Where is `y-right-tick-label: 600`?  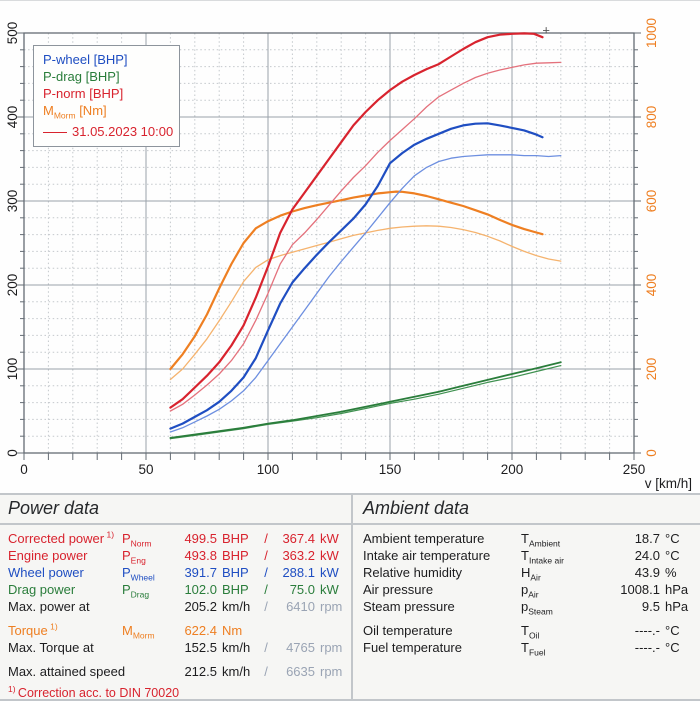 y-right-tick-label: 600 is located at coordinates (651, 201).